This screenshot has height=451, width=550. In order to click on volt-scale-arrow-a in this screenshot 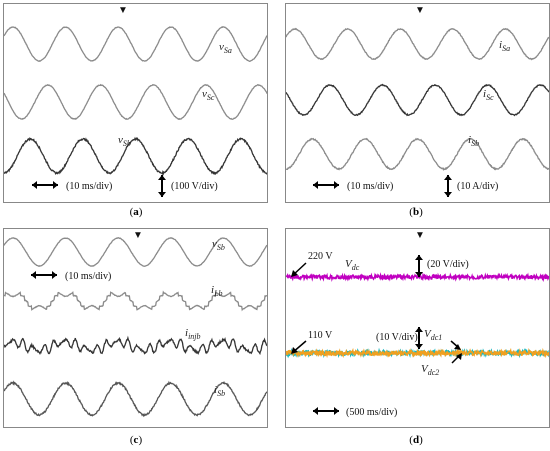, I will do `click(162, 186)`.